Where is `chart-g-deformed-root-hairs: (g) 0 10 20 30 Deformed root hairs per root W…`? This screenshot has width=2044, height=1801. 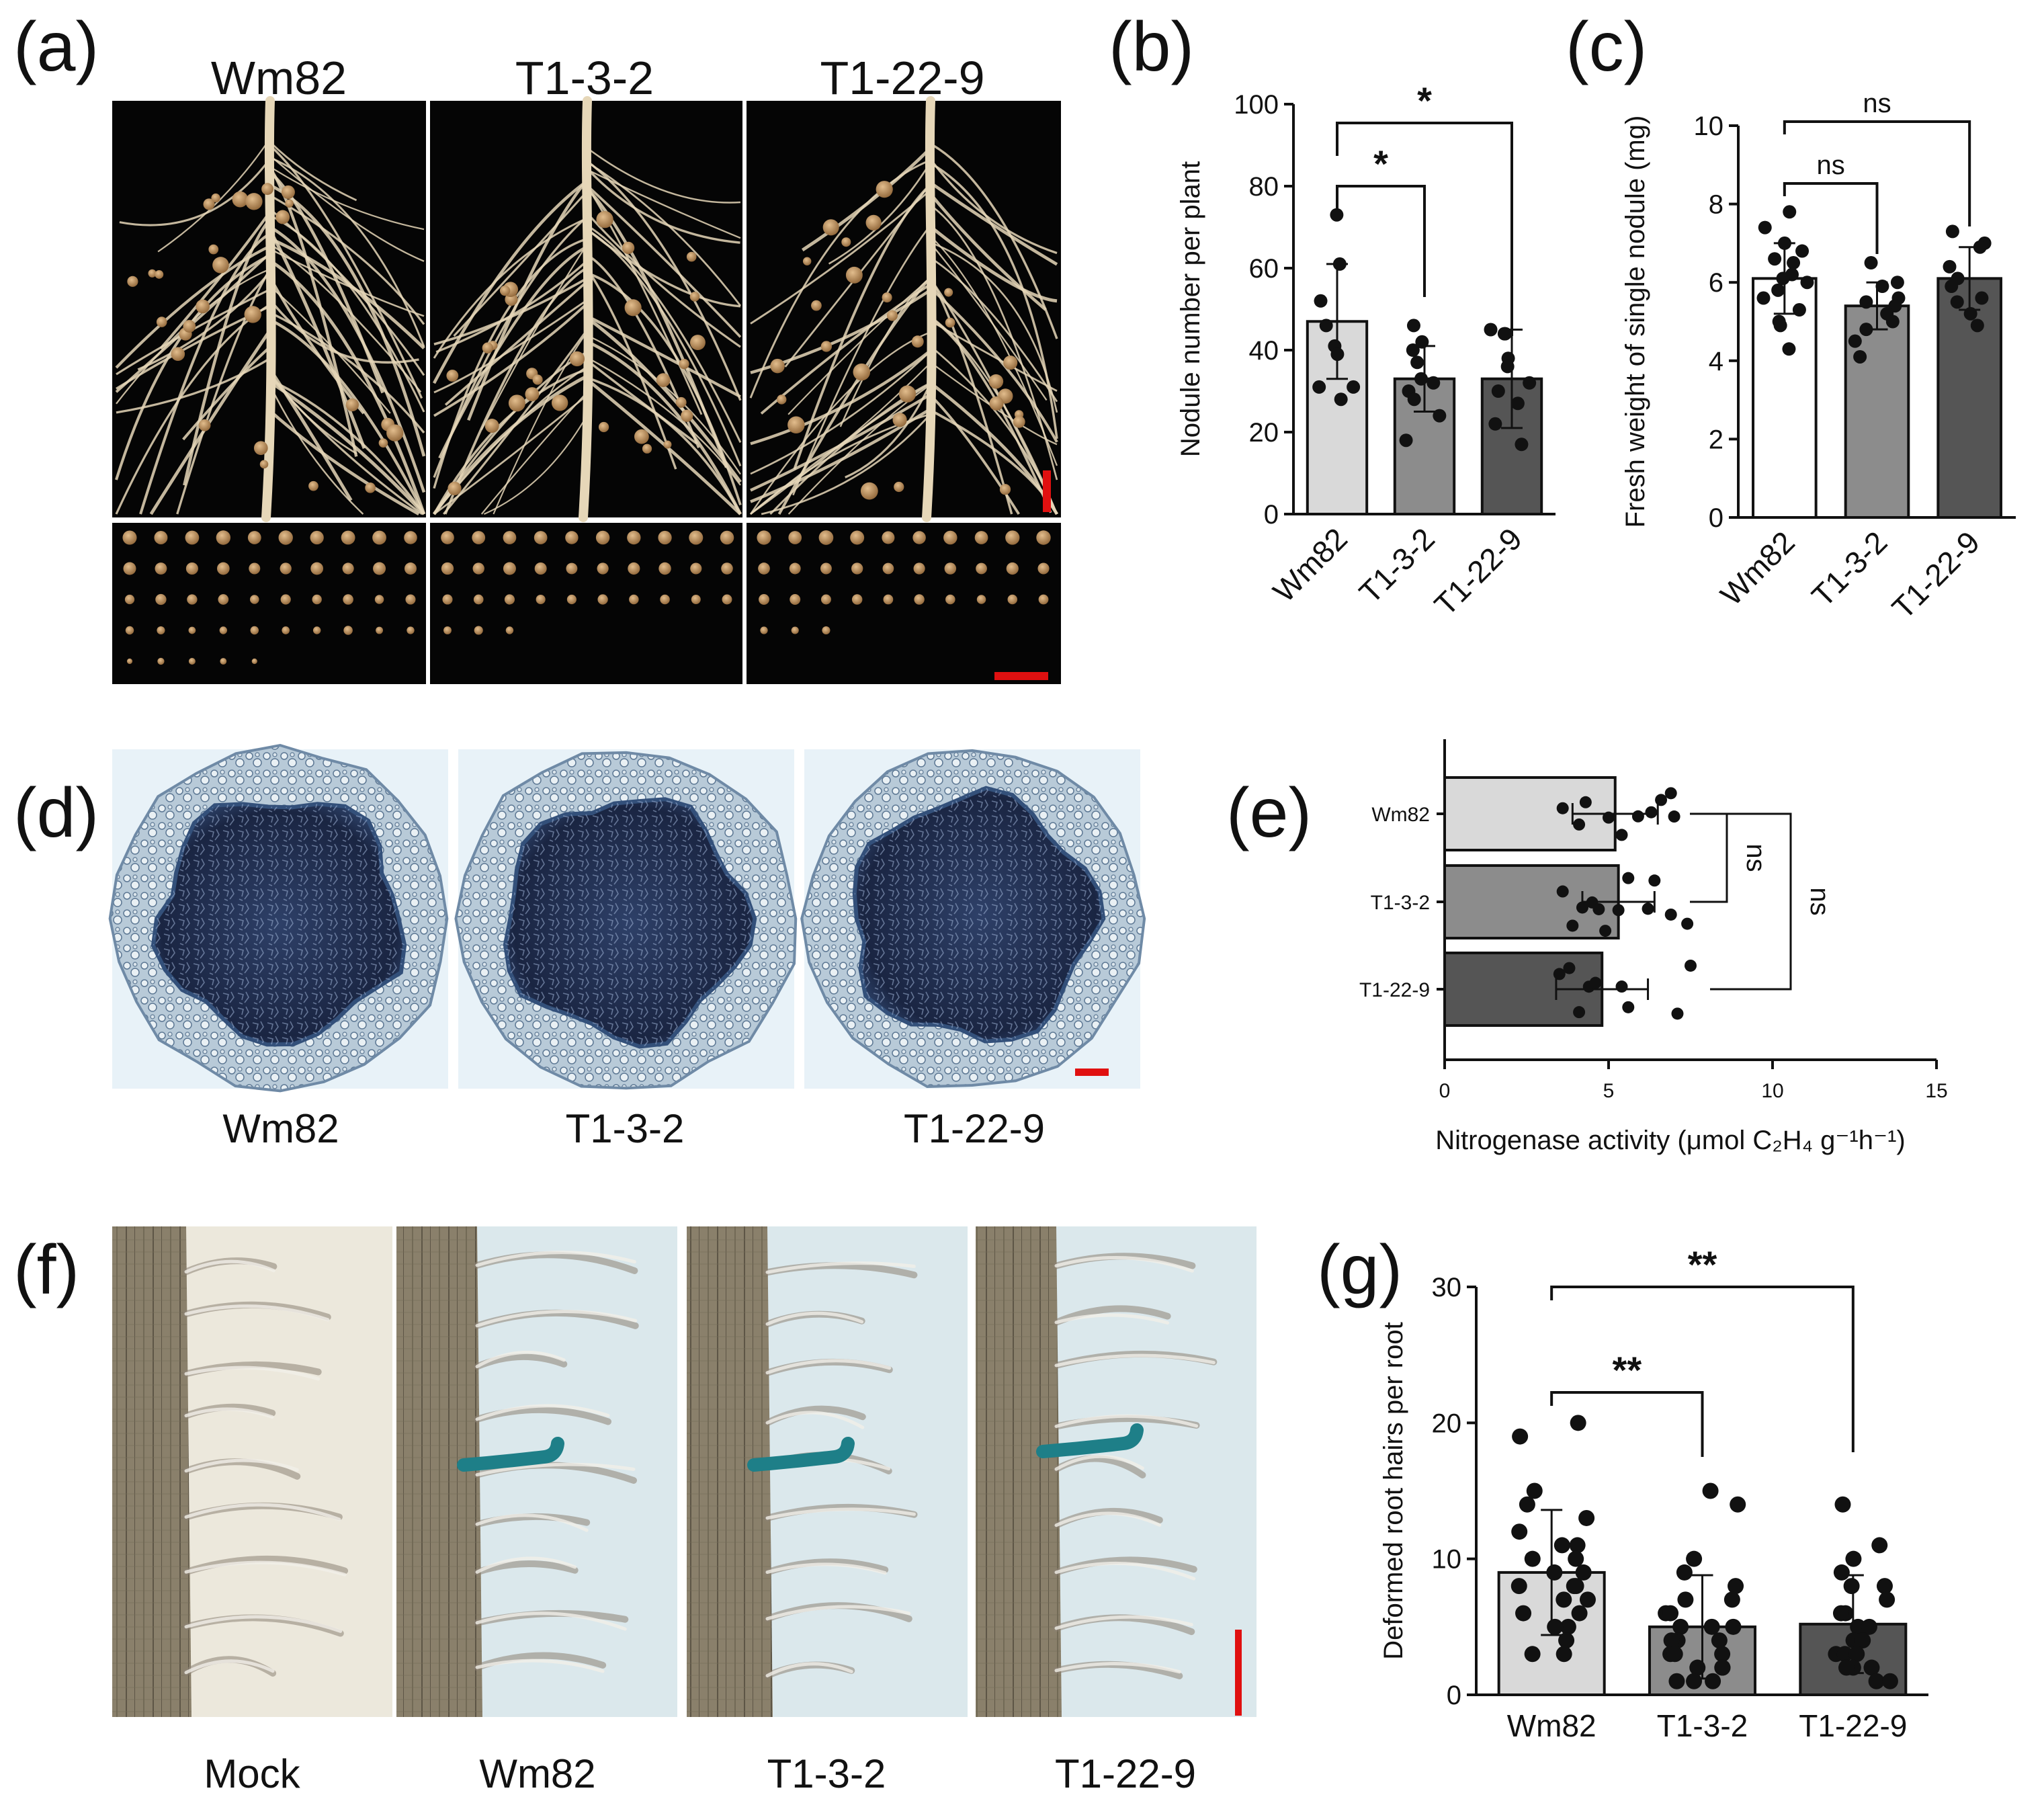 chart-g-deformed-root-hairs: (g) 0 10 20 30 Deformed root hairs per root W… is located at coordinates (1622, 1487).